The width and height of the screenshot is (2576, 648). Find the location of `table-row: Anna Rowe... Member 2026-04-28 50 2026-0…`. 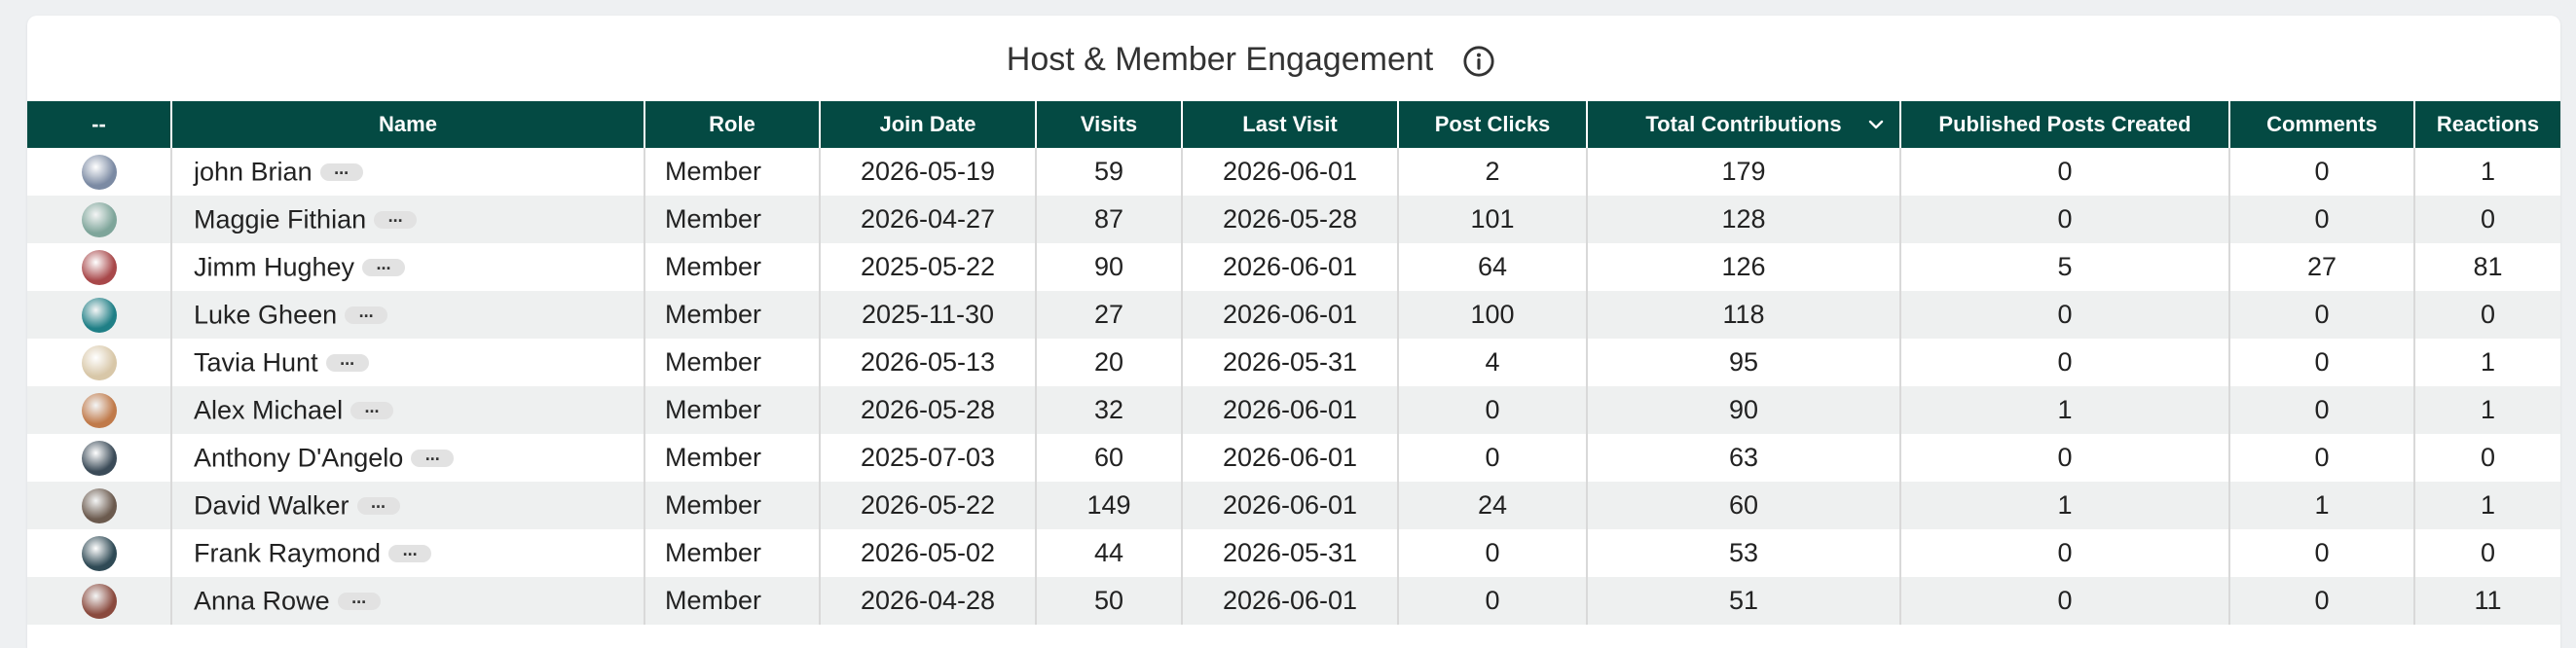

table-row: Anna Rowe... Member 2026-04-28 50 2026-0… is located at coordinates (1293, 601).